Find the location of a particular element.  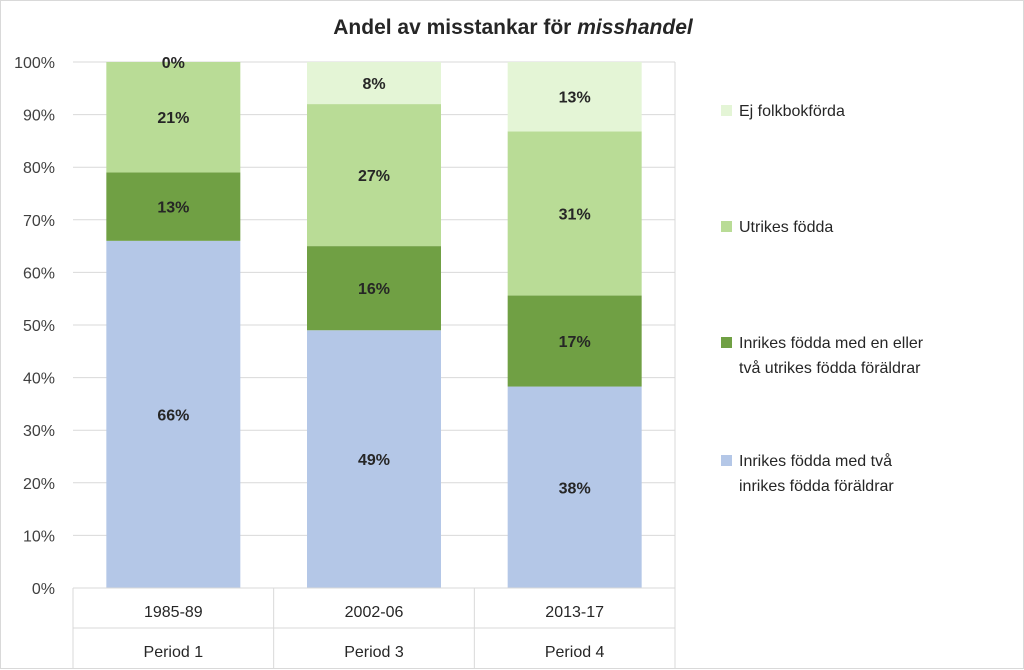

y-tick-label: 20% is located at coordinates (39, 484).